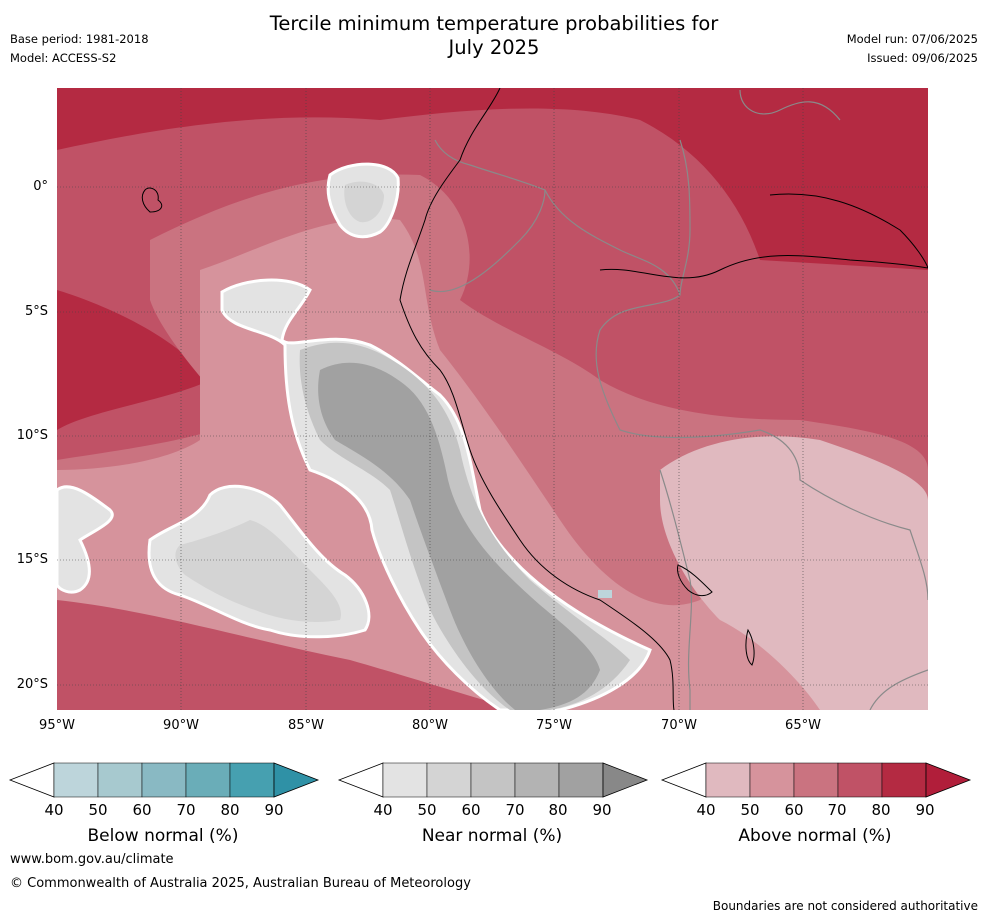 This screenshot has height=919, width=988. Describe the element at coordinates (898, 689) in the screenshot. I see `border-line-south` at that location.